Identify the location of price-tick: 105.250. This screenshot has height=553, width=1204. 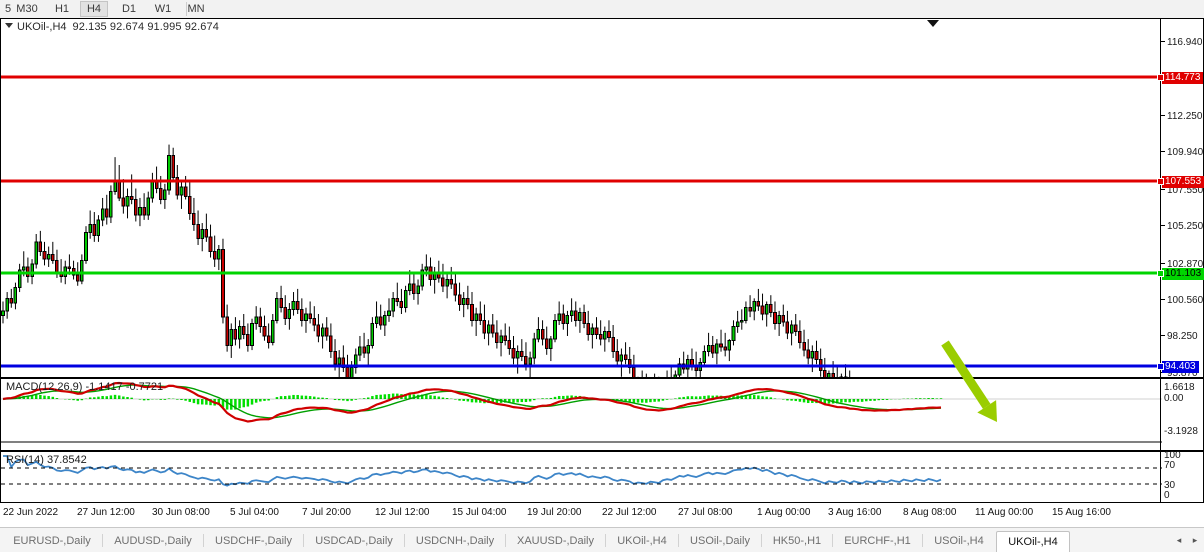
(1182, 226).